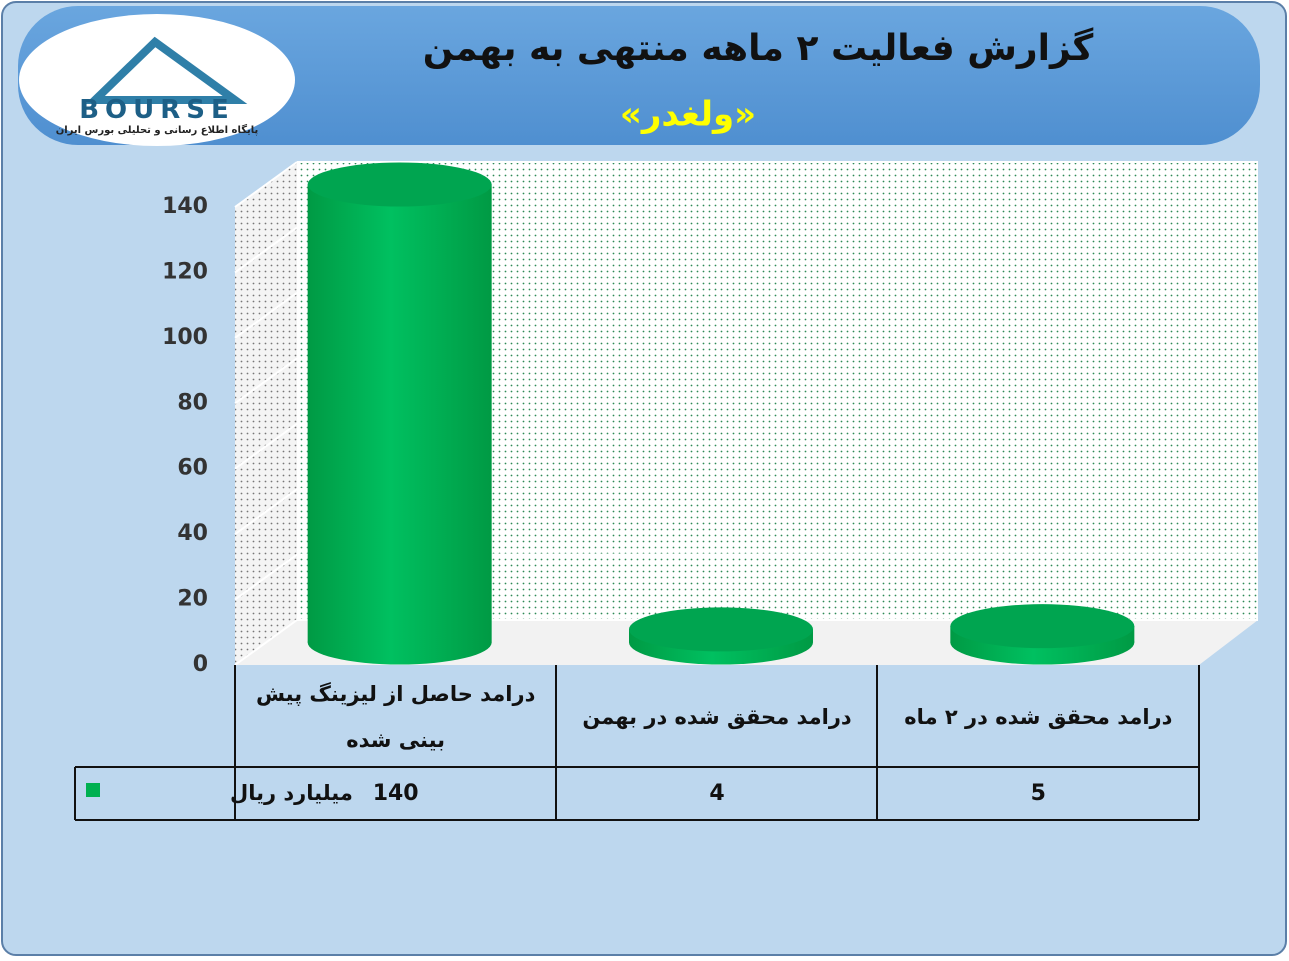 This screenshot has width=1289, height=961. I want to click on y-tick-label: 140, so click(185, 206).